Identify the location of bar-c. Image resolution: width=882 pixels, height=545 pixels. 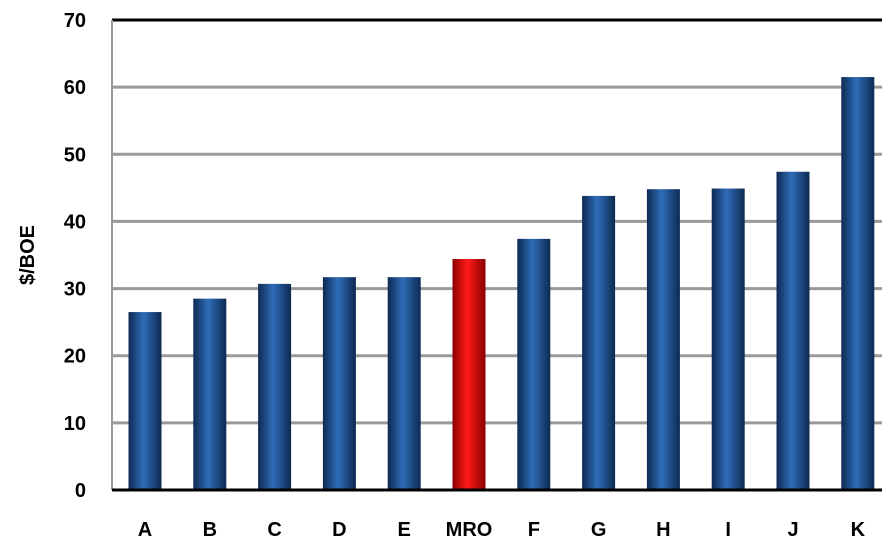
(275, 386).